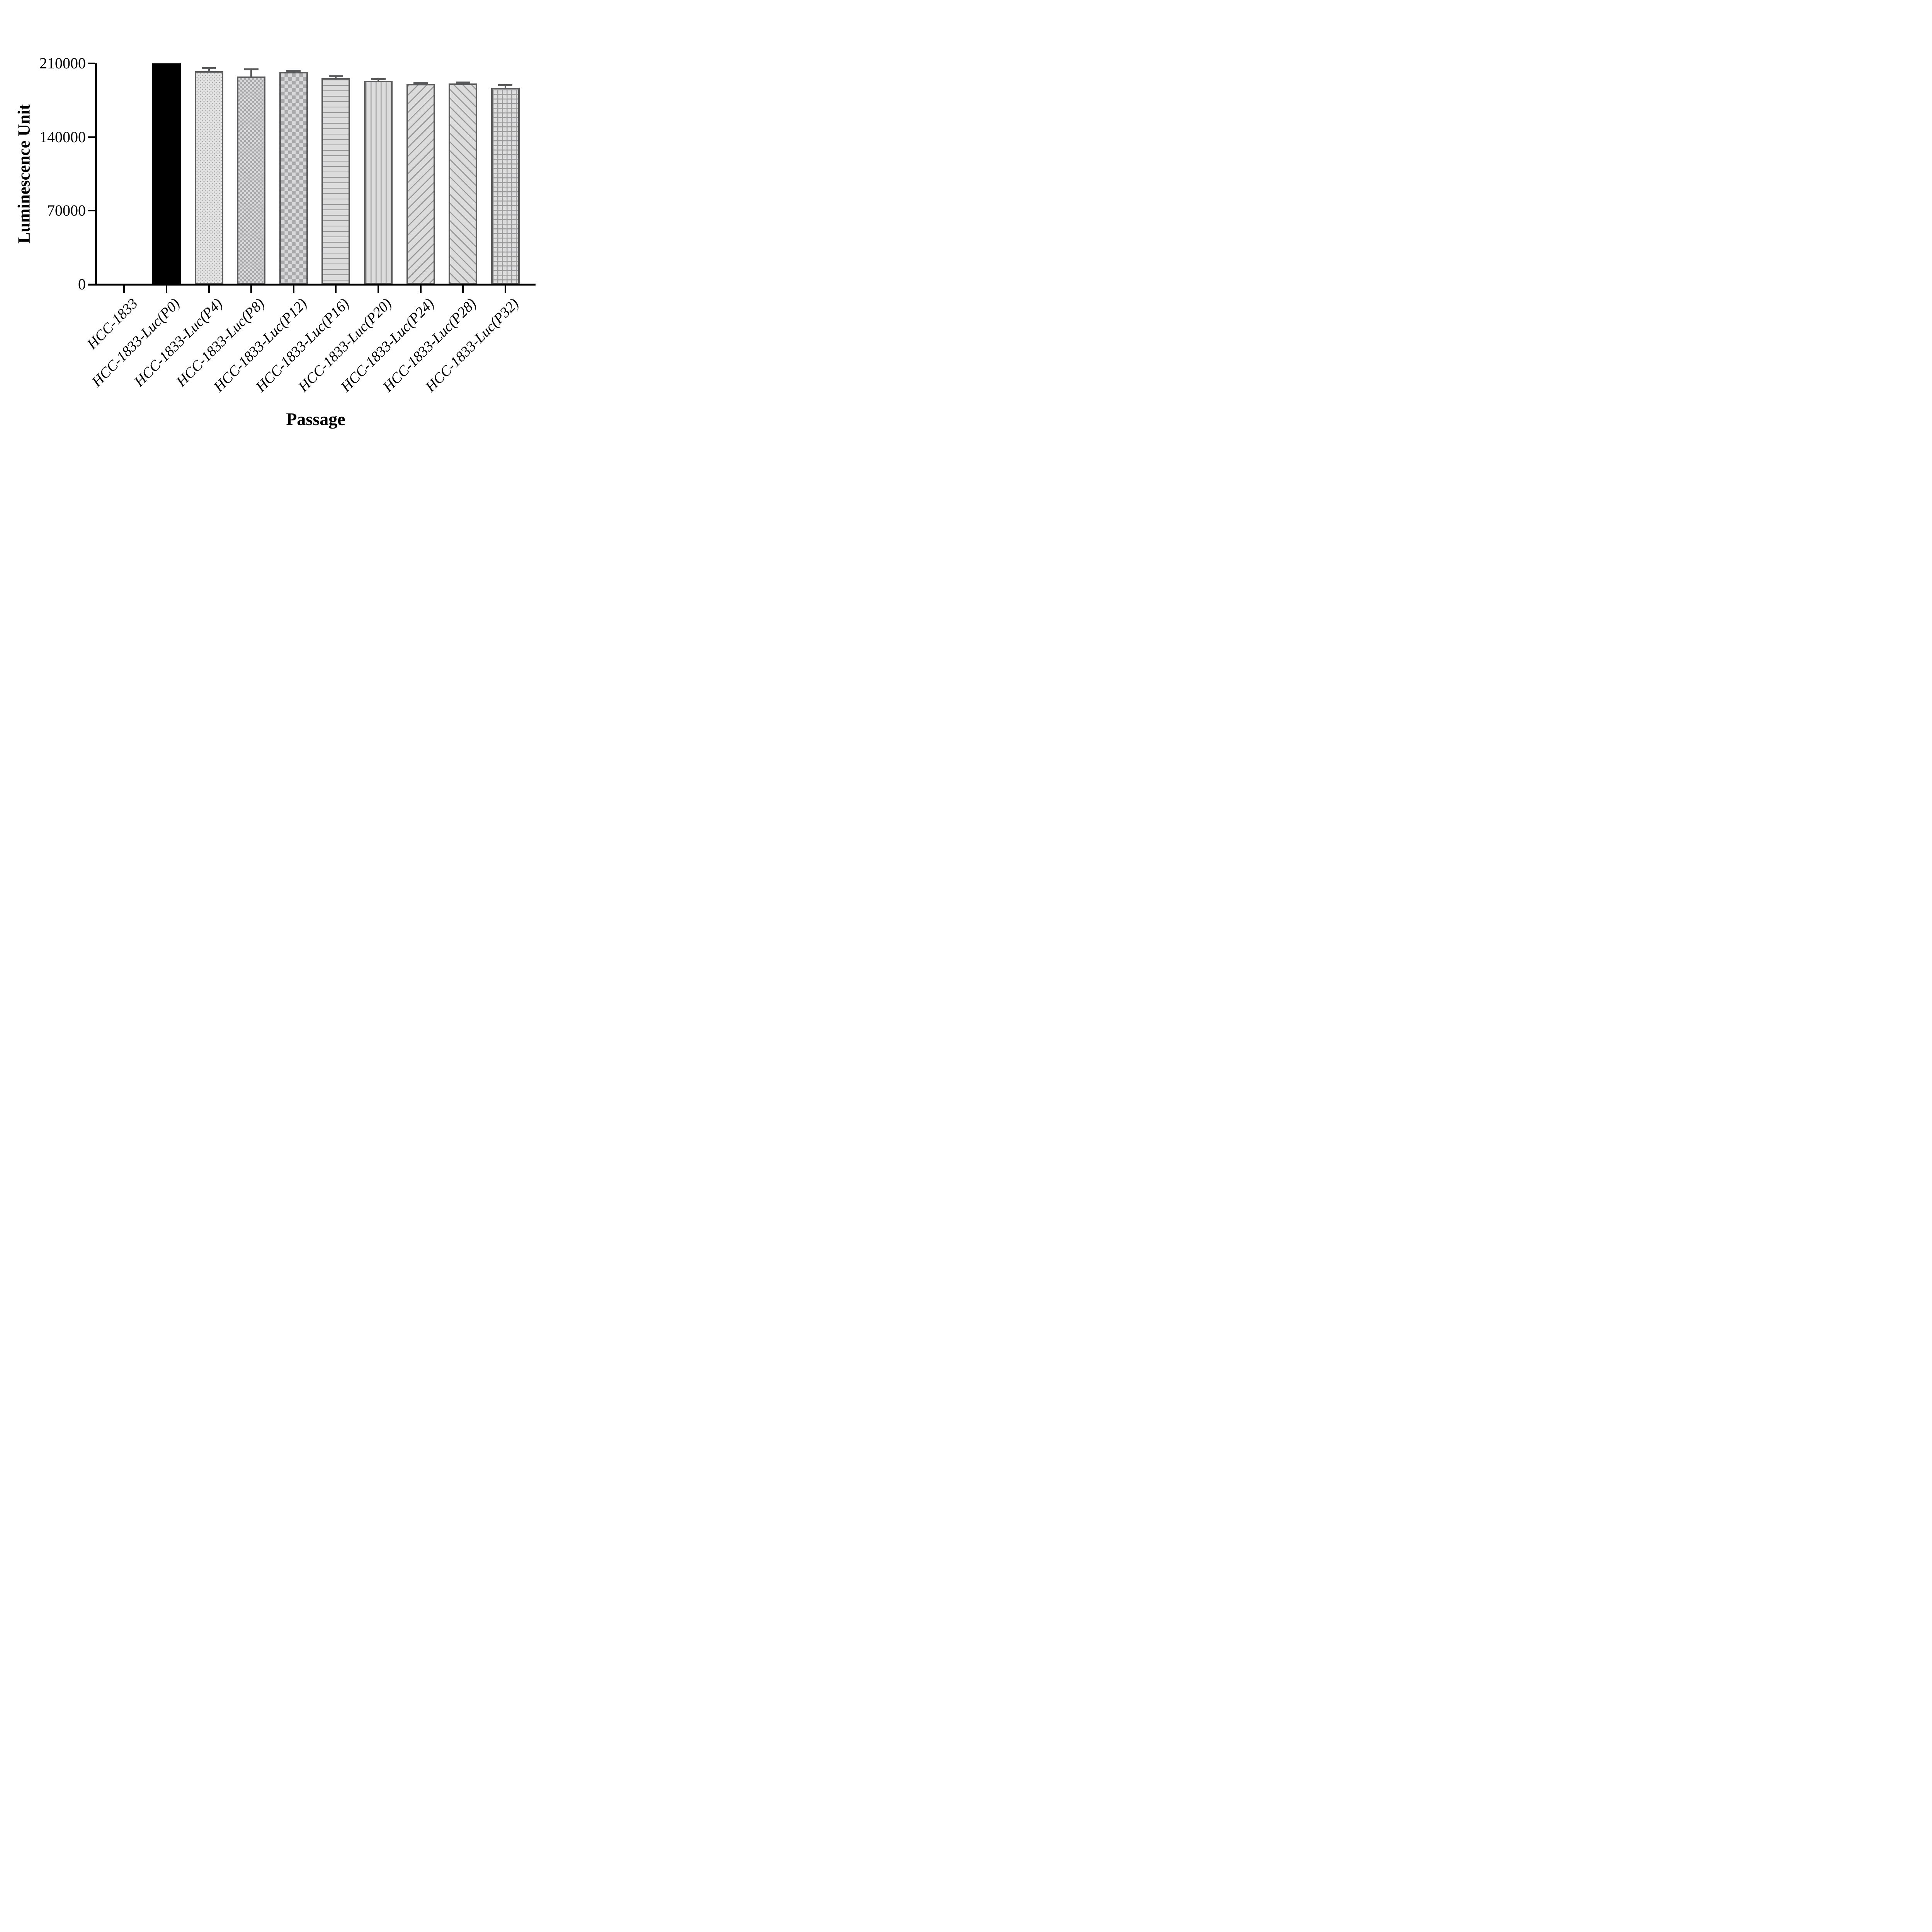 This screenshot has height=1932, width=1932. What do you see at coordinates (66, 211) in the screenshot?
I see `y-tick-label-70000: 70000` at bounding box center [66, 211].